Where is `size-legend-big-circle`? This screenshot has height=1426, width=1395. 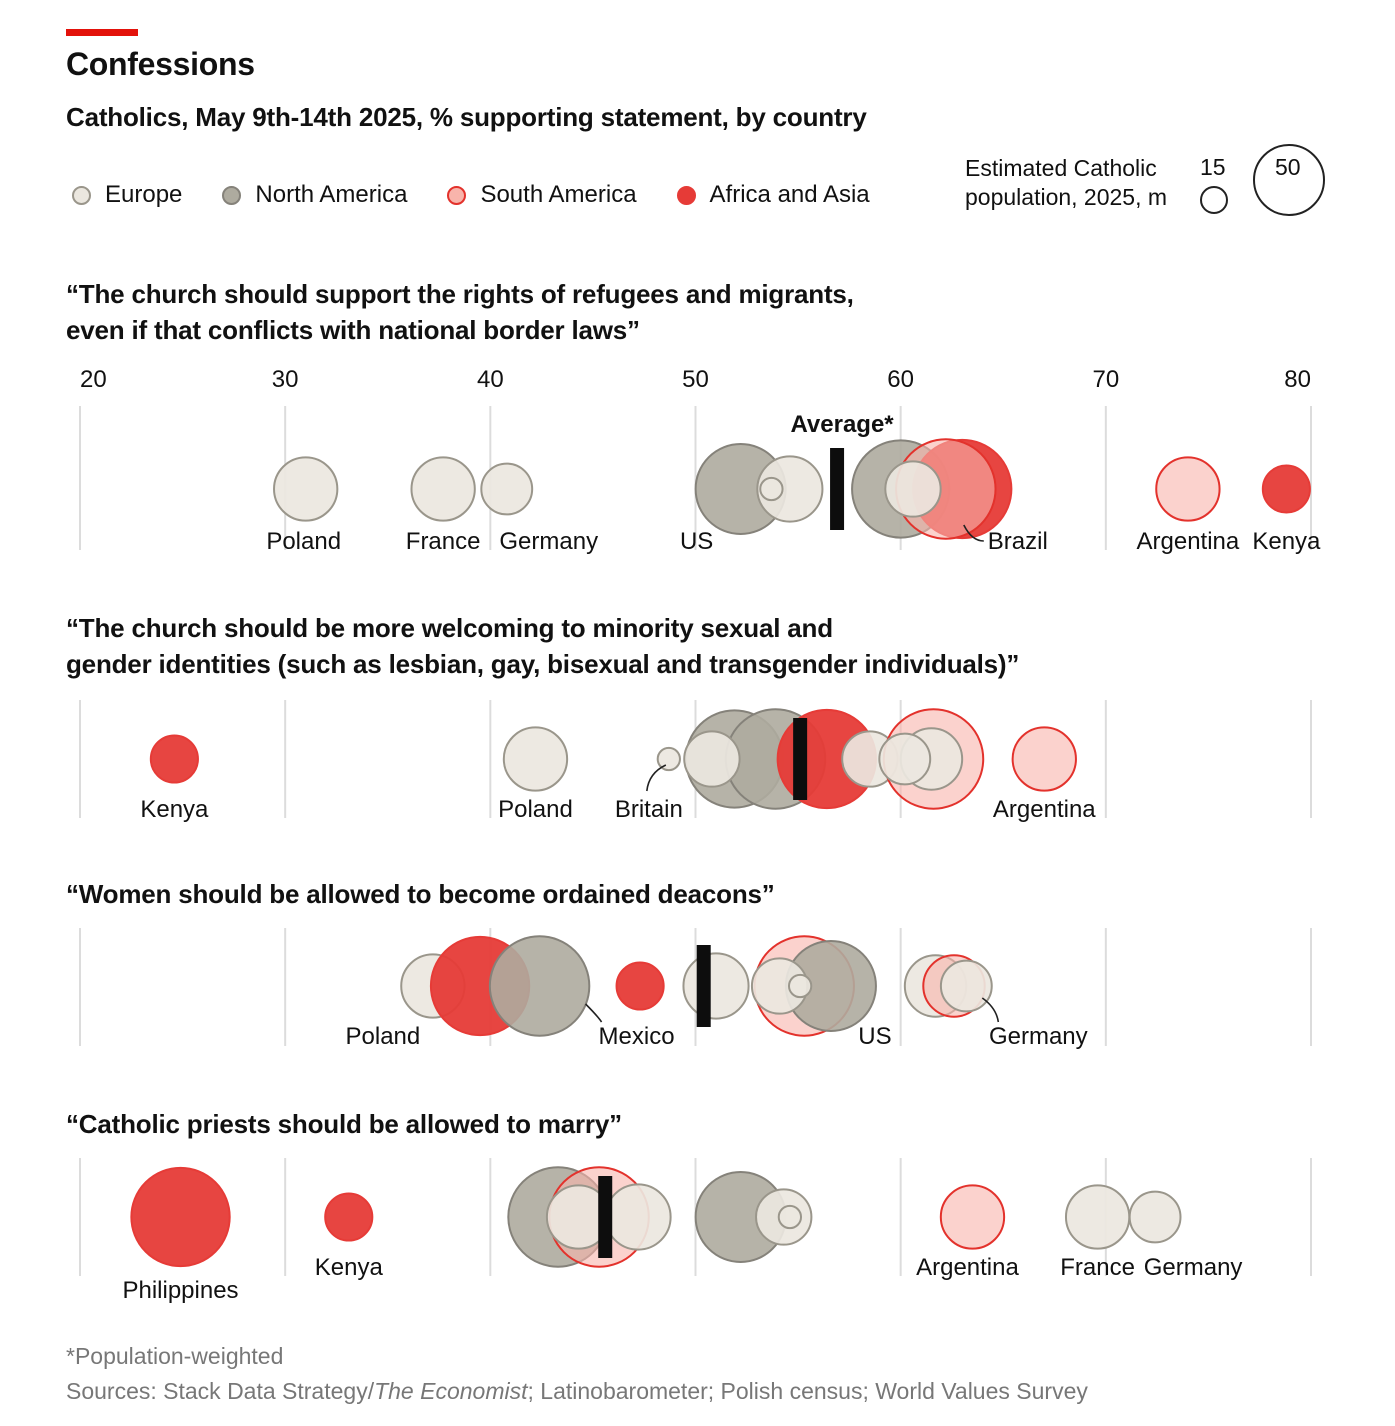
size-legend-big-circle is located at coordinates (1289, 180).